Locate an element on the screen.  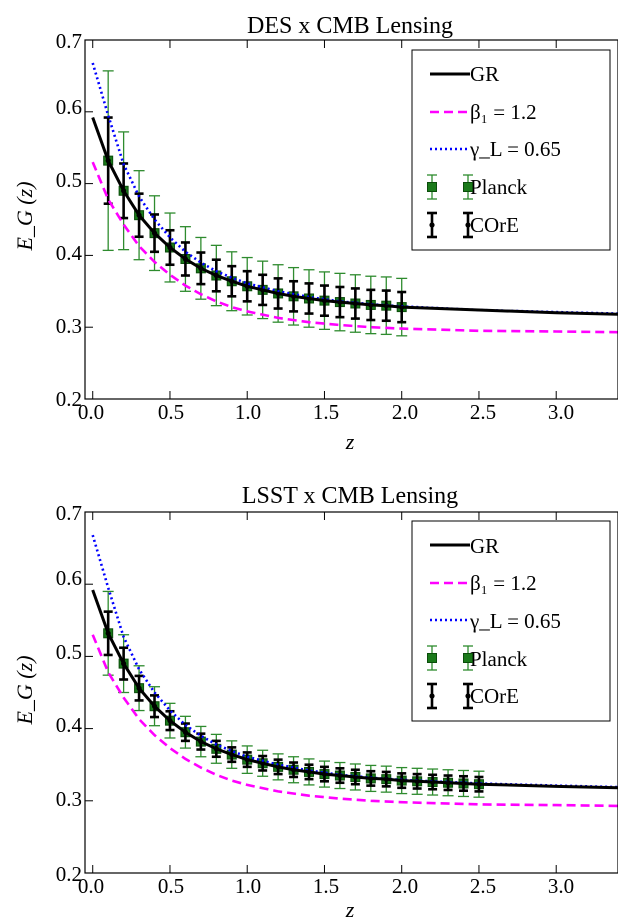
chart-title: DES x CMB Lensing is located at coordinates (350, 26).